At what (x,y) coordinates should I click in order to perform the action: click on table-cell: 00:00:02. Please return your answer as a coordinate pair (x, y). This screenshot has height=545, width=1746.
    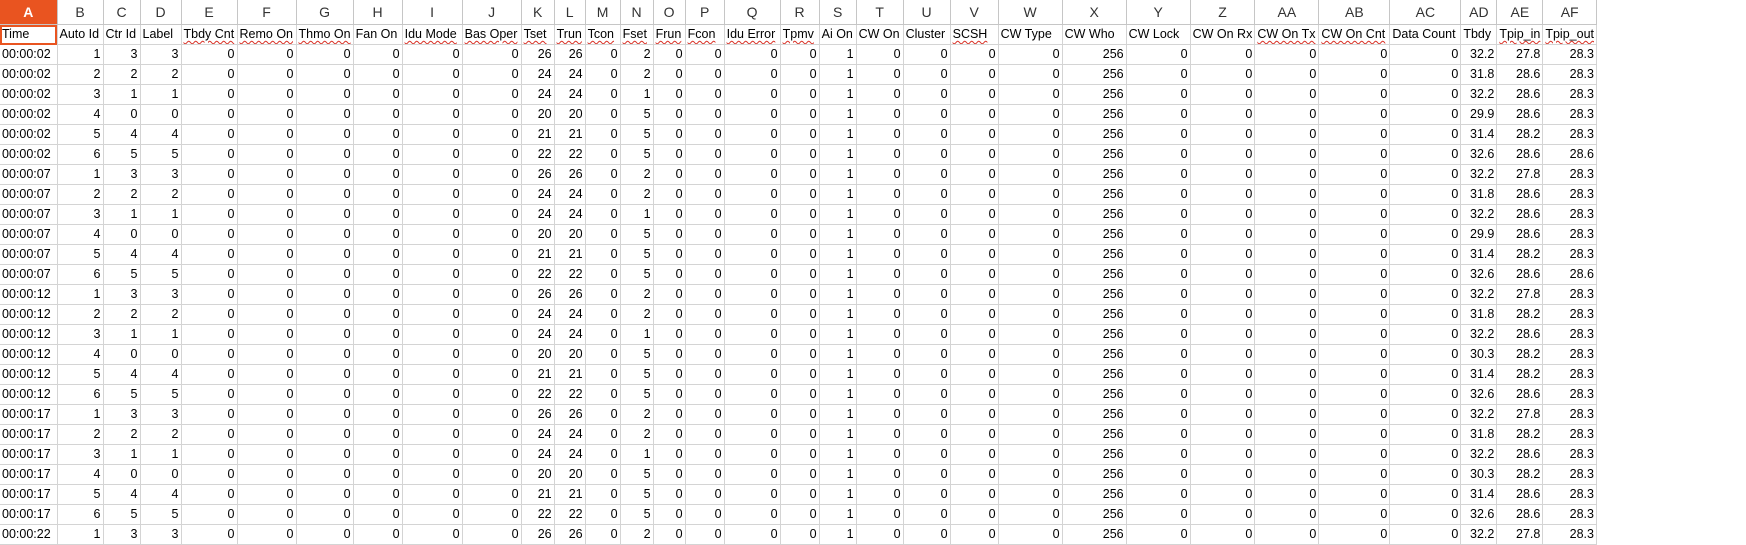
    Looking at the image, I should click on (29, 94).